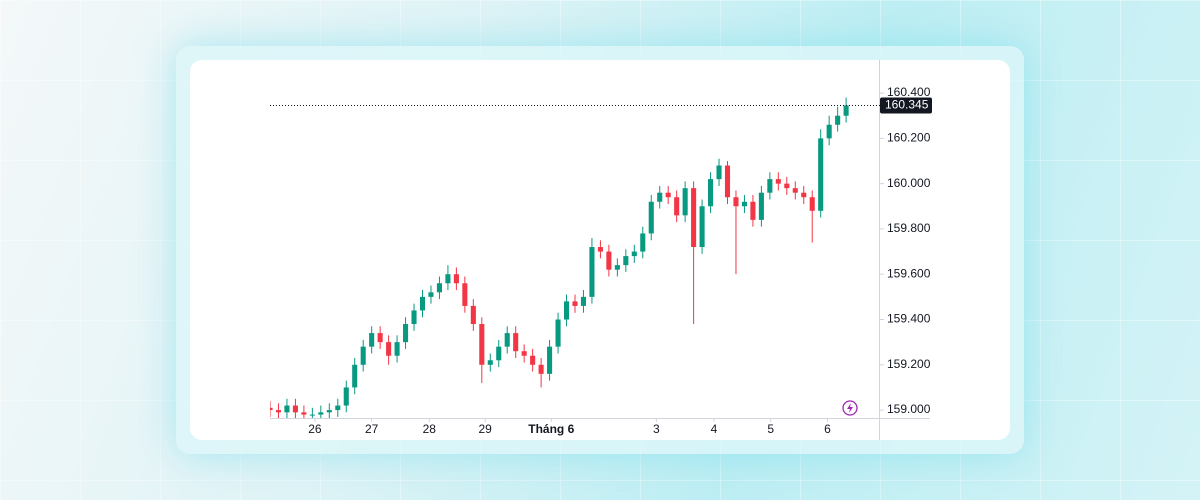  I want to click on y-tick-label: 159.400, so click(909, 319).